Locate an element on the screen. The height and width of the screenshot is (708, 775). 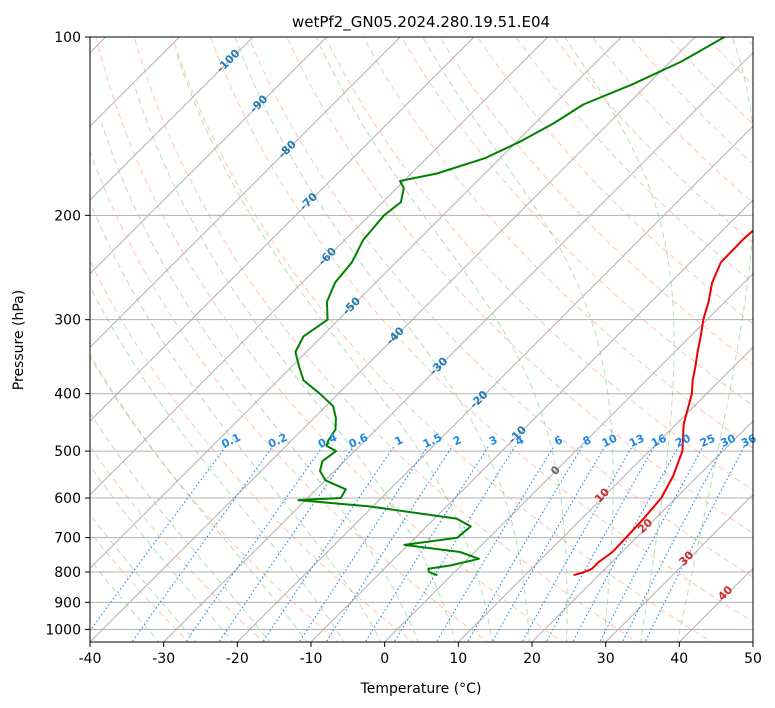
mixing-ratio-label: 30 is located at coordinates (728, 441).